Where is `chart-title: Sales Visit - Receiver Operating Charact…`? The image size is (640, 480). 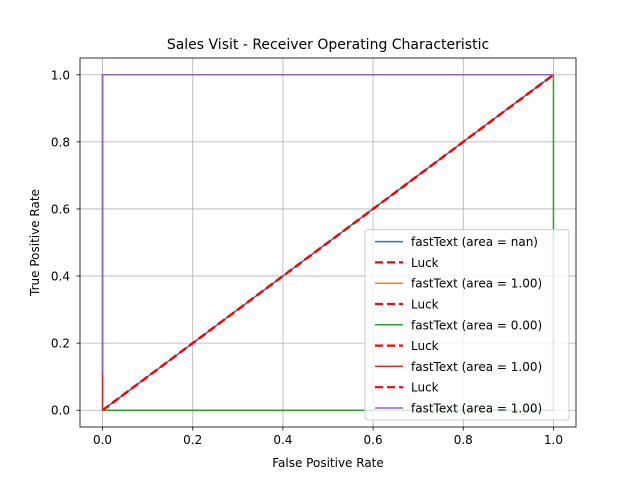
chart-title: Sales Visit - Receiver Operating Charact… is located at coordinates (328, 45).